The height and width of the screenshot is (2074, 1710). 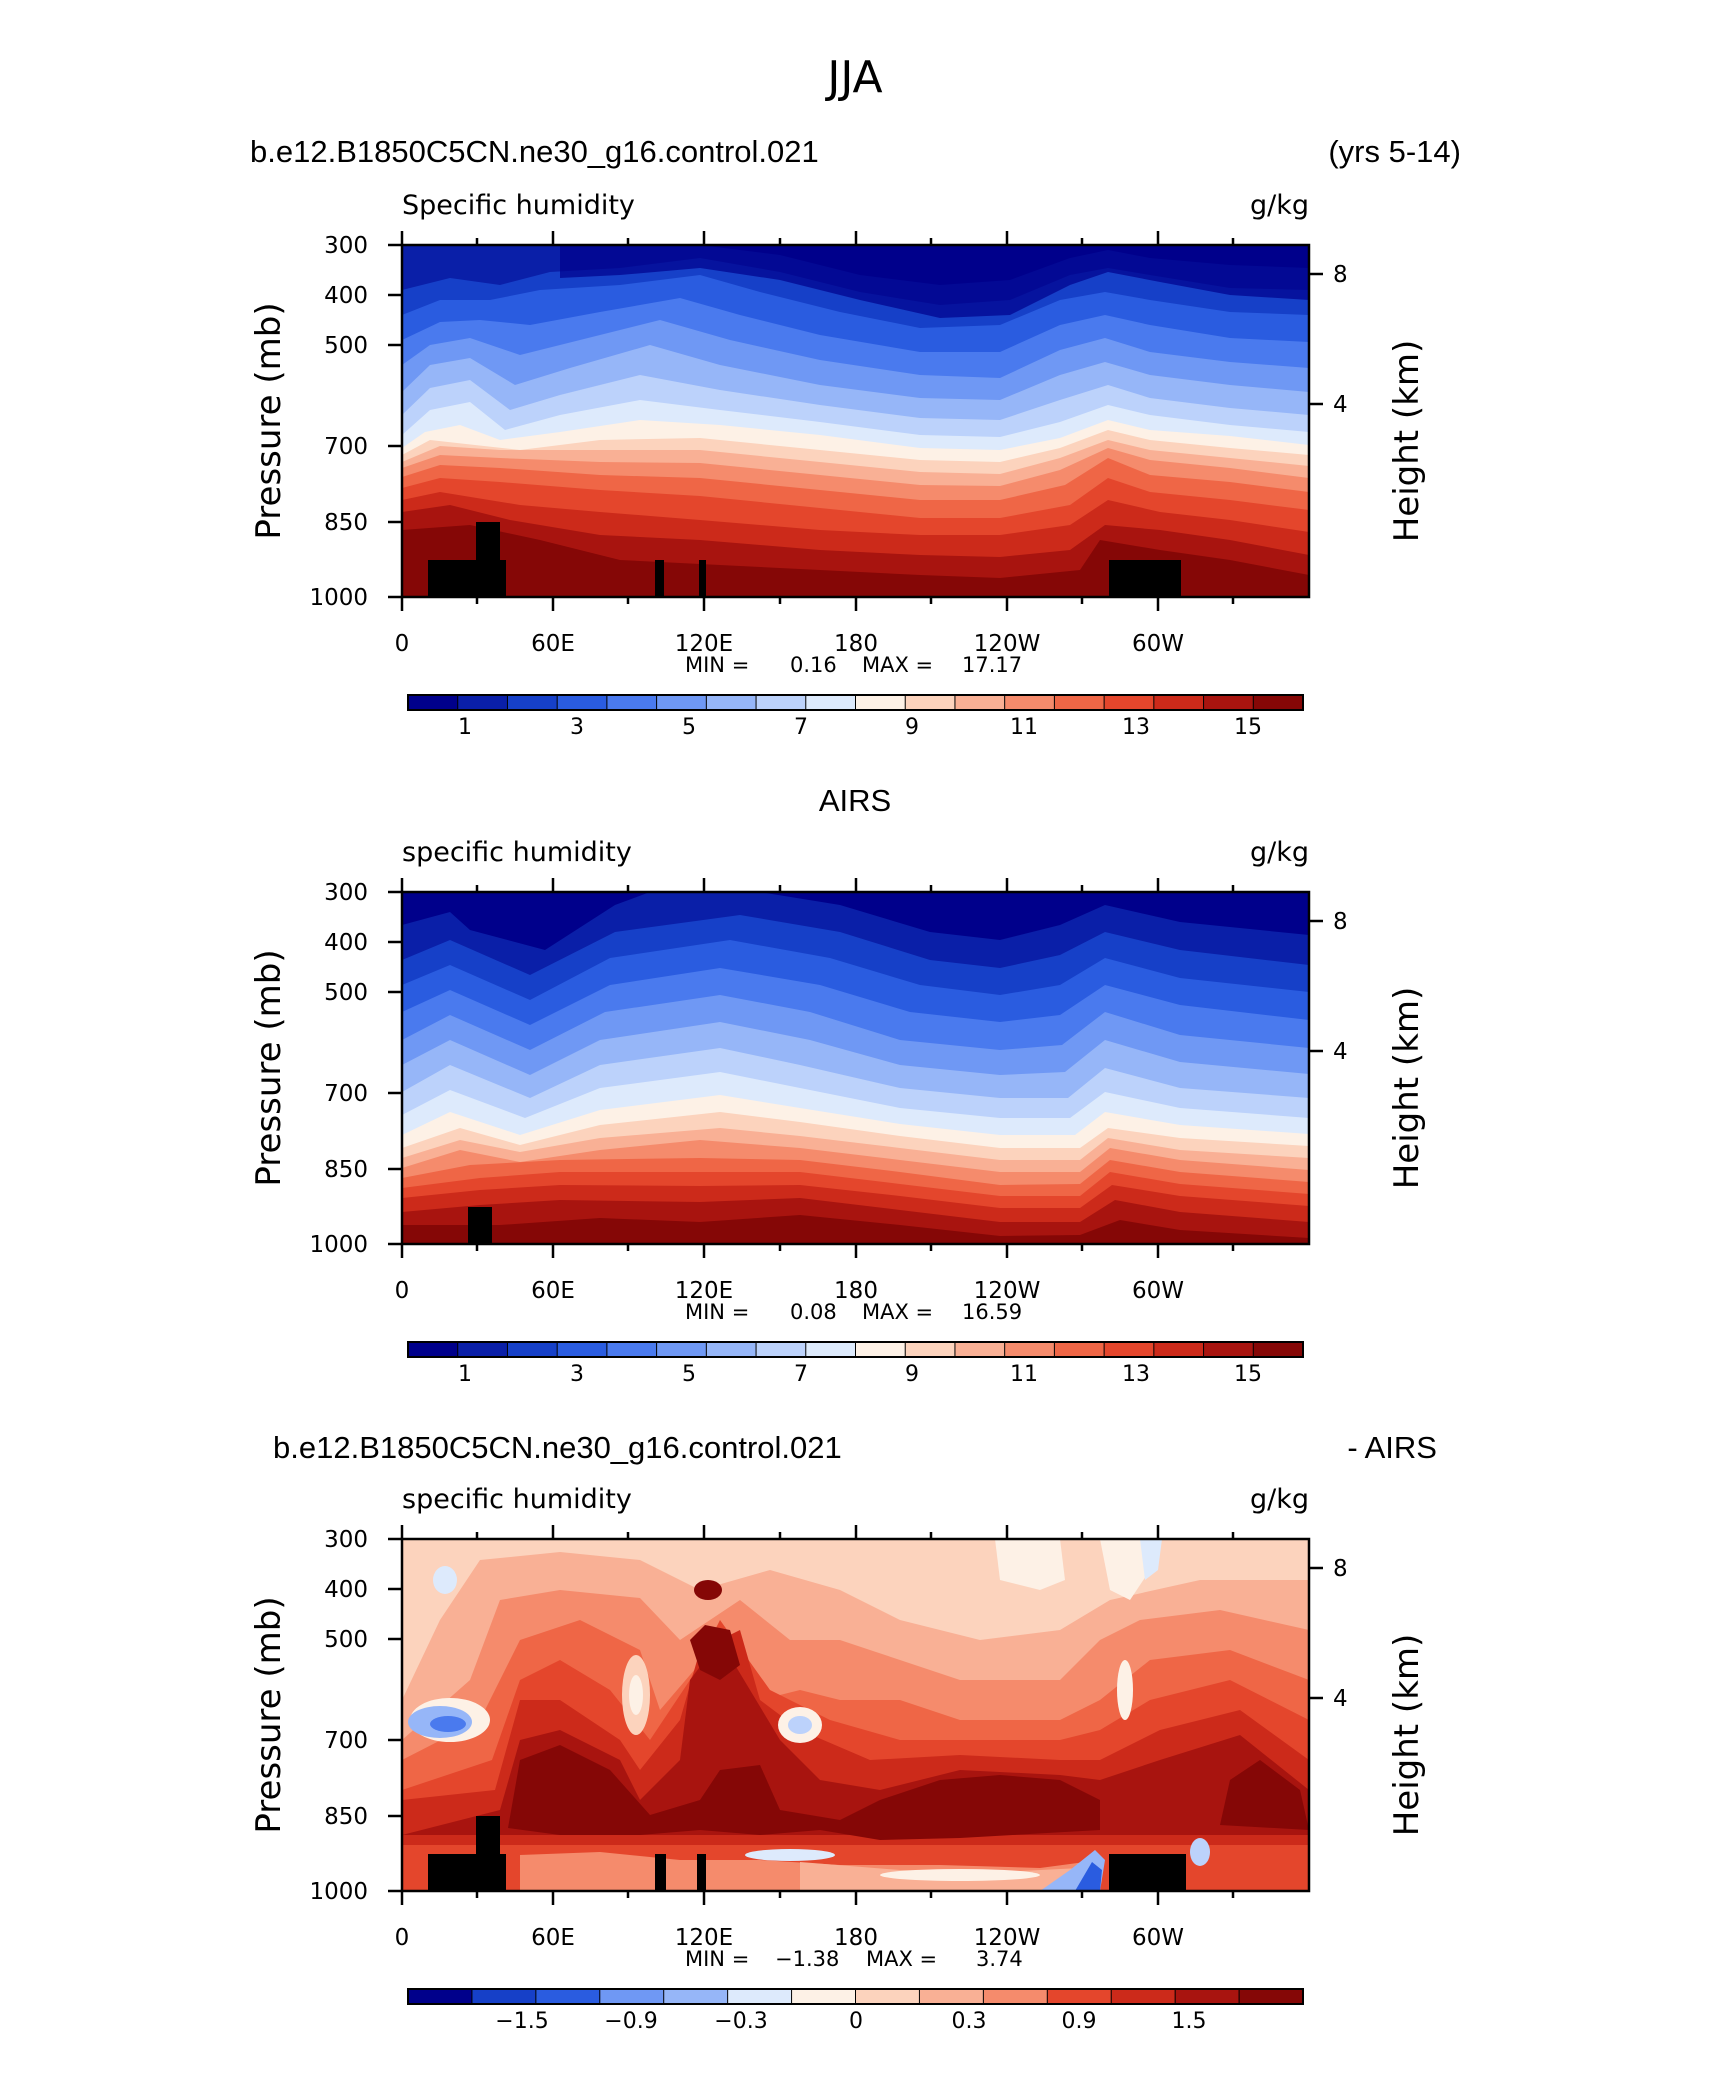 What do you see at coordinates (346, 346) in the screenshot?
I see `y-tick-label: 500` at bounding box center [346, 346].